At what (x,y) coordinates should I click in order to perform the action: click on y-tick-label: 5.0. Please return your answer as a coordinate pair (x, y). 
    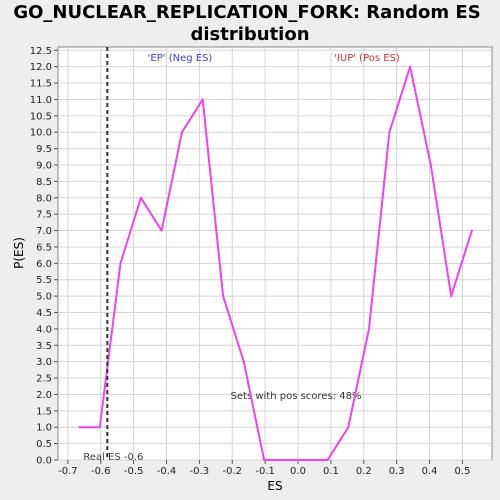
    Looking at the image, I should click on (44, 297).